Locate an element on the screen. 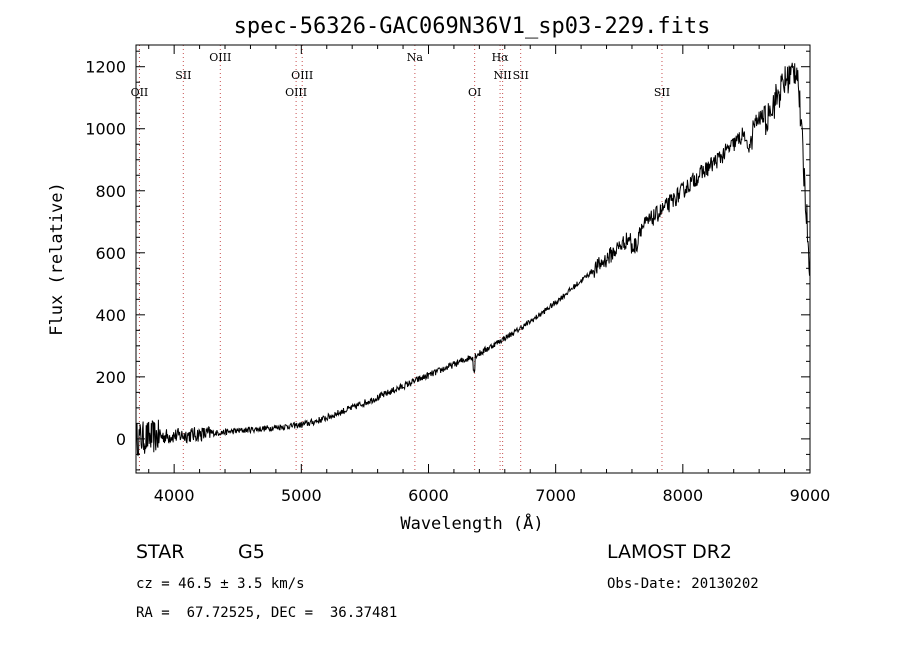  y-axis-label: Flux (relative) is located at coordinates (57, 259).